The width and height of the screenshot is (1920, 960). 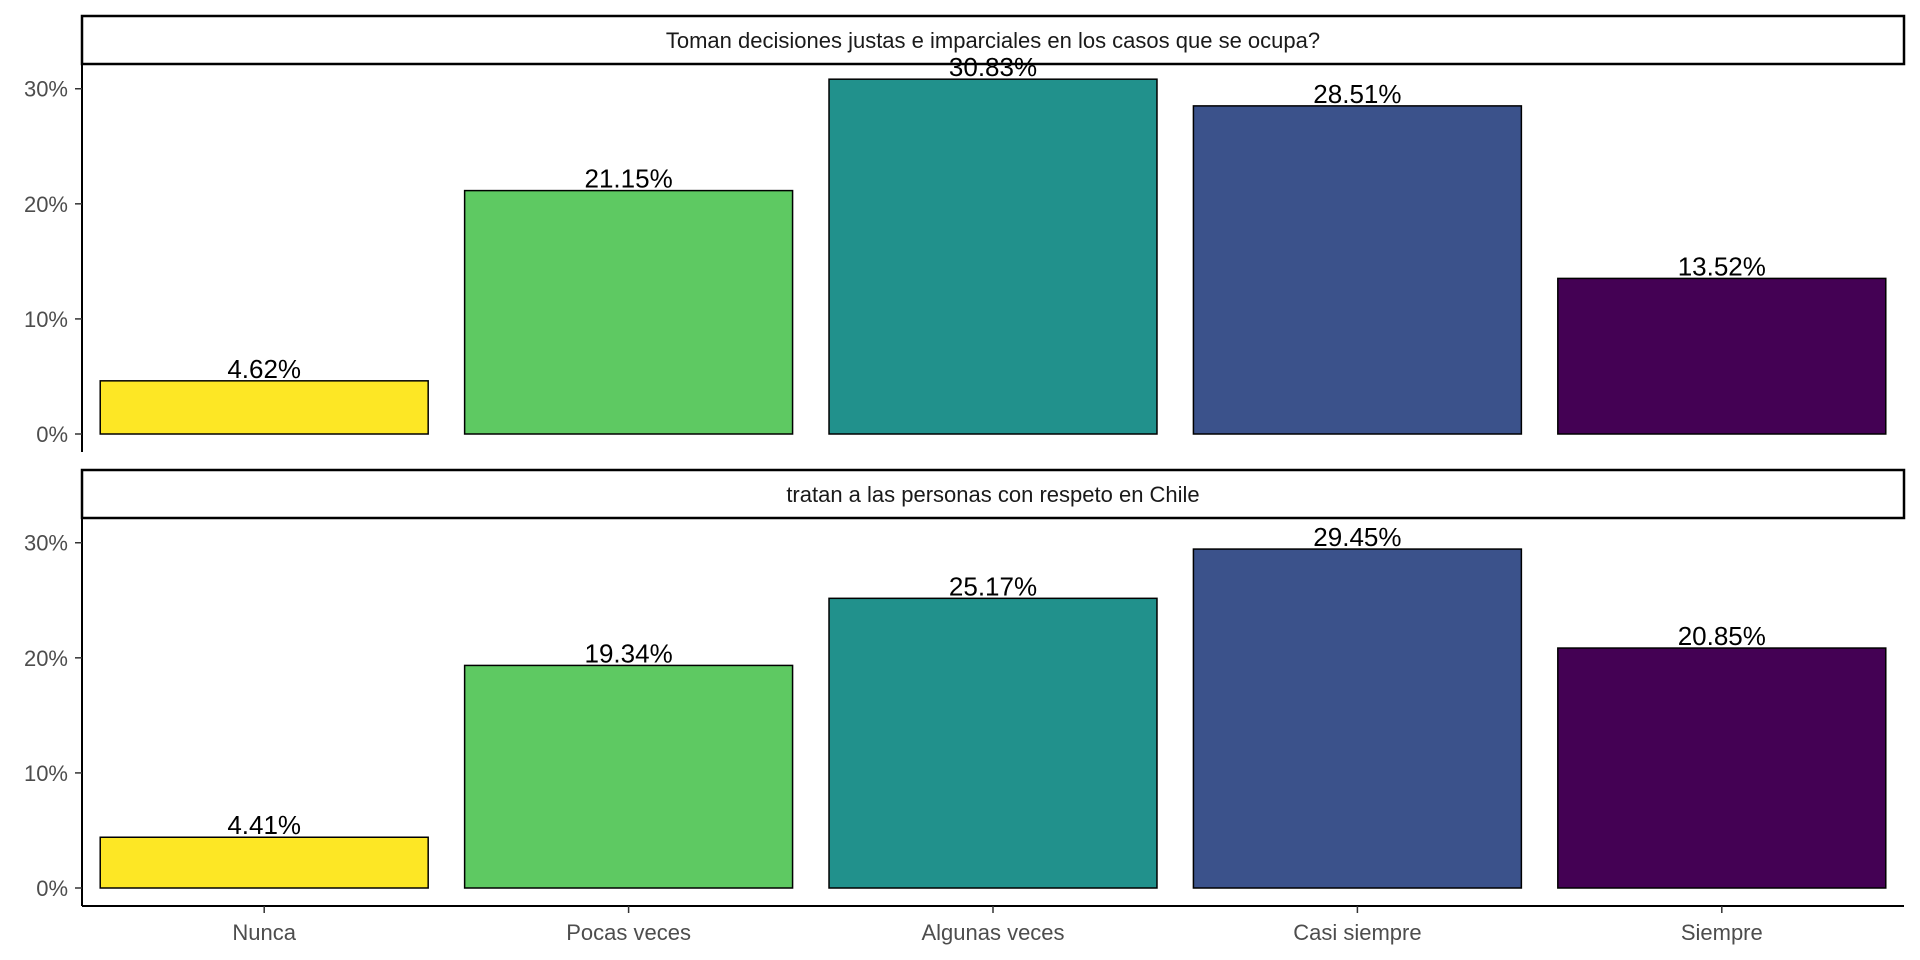 What do you see at coordinates (1357, 932) in the screenshot?
I see `x-tick-label: Casi siempre` at bounding box center [1357, 932].